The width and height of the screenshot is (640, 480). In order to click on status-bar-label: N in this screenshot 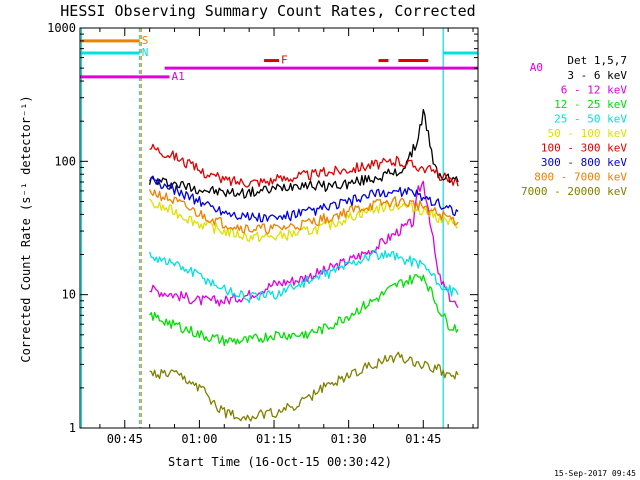, I will do `click(145, 52)`.